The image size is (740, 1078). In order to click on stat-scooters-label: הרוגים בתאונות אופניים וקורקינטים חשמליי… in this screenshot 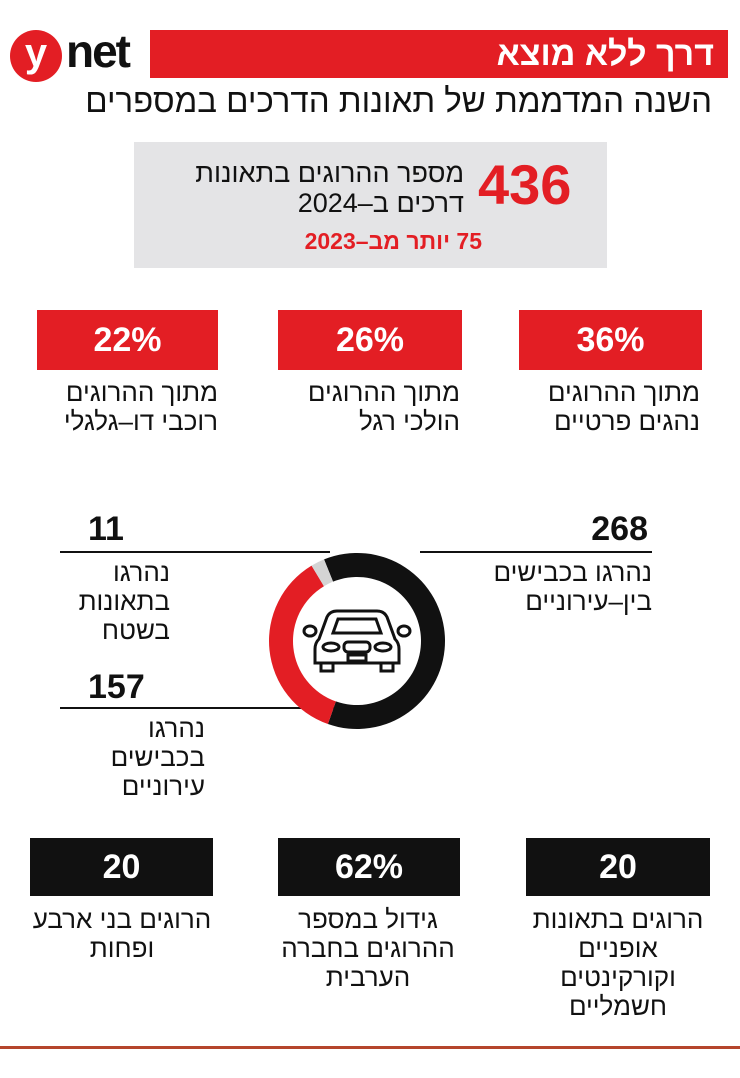, I will do `click(618, 962)`.